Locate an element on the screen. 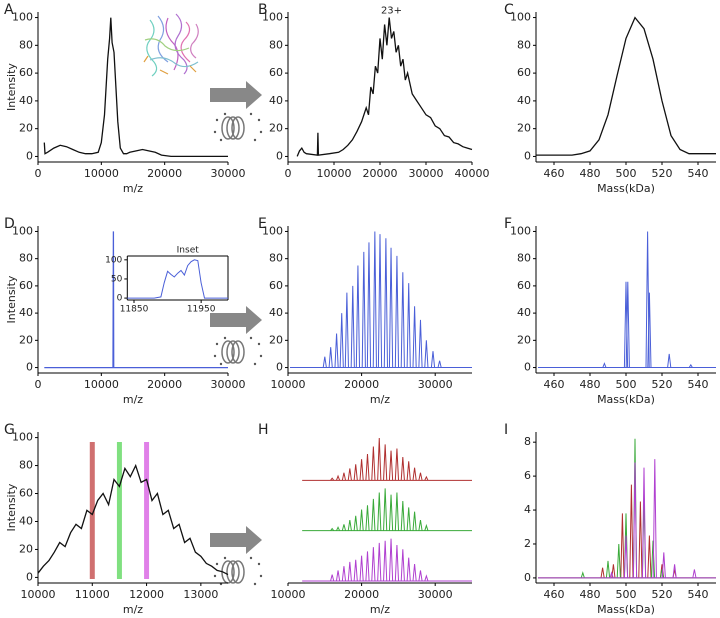 The width and height of the screenshot is (720, 618). y-tick-label: 50 is located at coordinates (117, 279).